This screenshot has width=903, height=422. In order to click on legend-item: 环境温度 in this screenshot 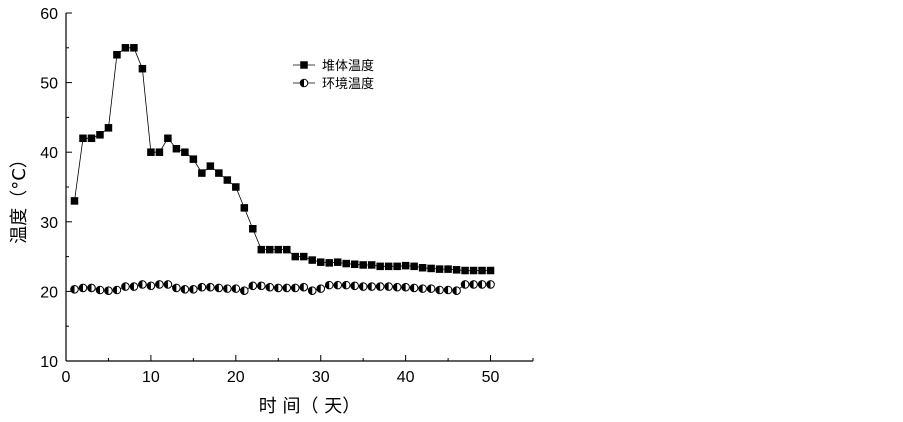, I will do `click(333, 84)`.